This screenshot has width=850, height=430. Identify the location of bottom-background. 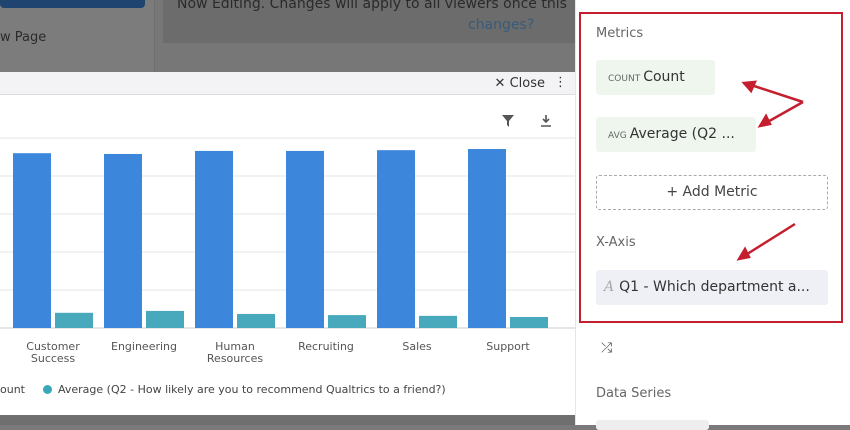
(287, 420).